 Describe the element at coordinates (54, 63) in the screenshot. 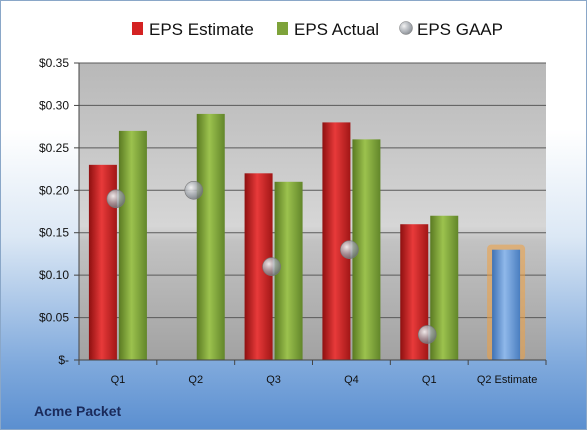

I see `y-tick-label: $0.35` at that location.